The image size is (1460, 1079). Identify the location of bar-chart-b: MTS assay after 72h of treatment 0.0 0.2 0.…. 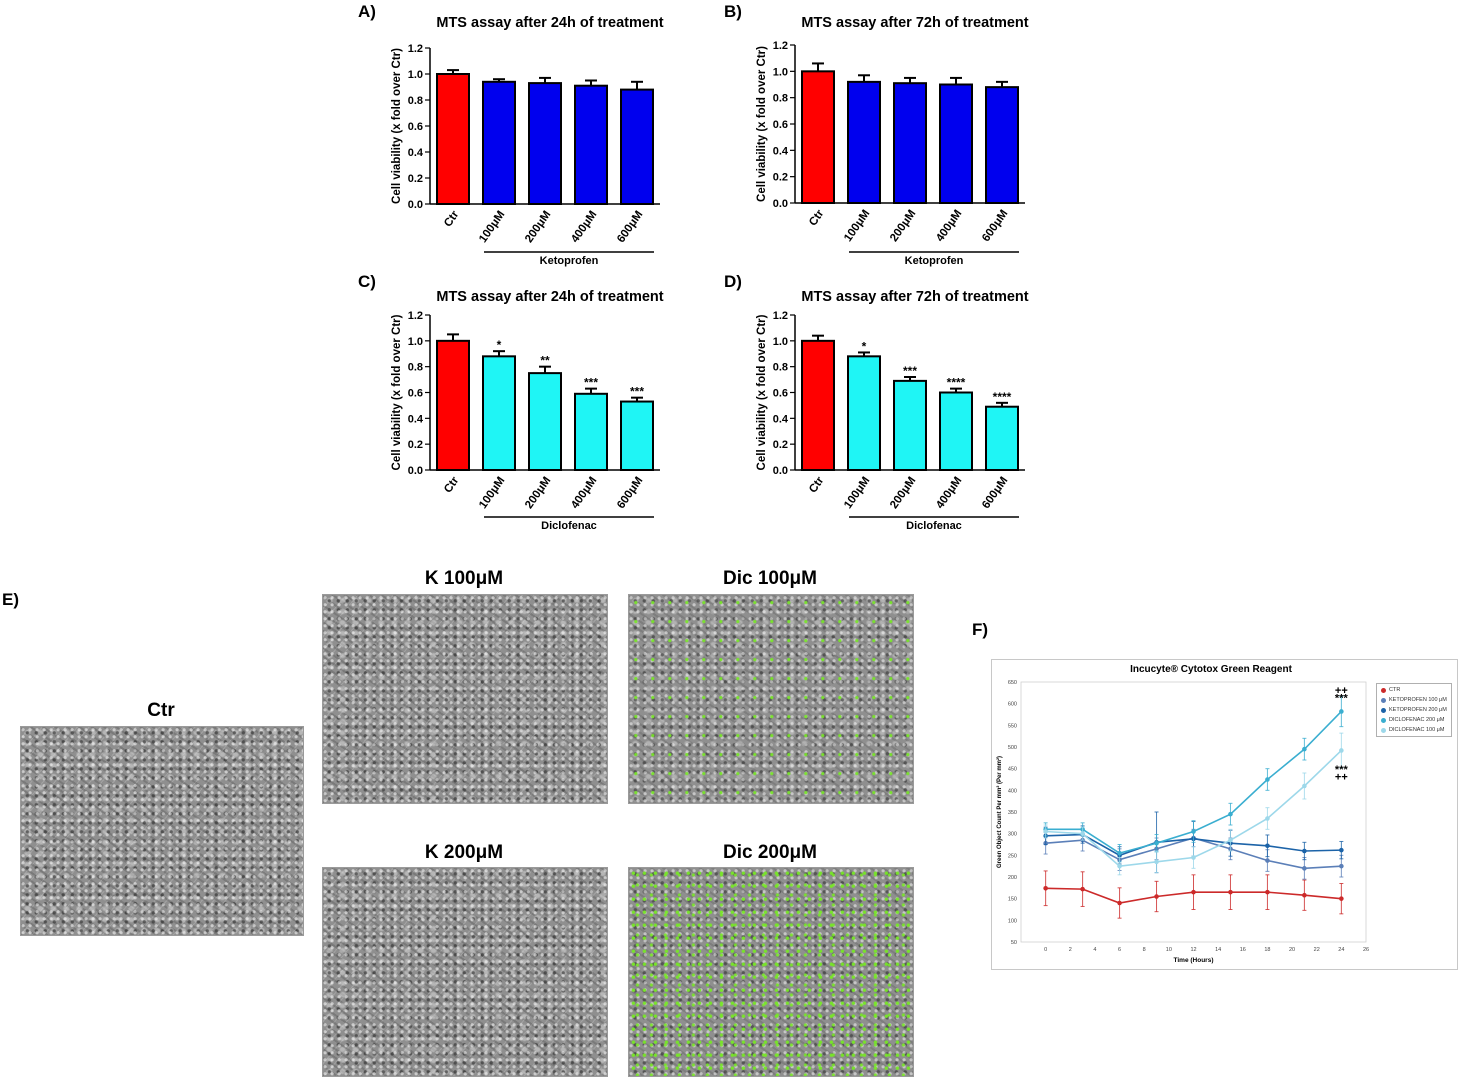
(892, 141).